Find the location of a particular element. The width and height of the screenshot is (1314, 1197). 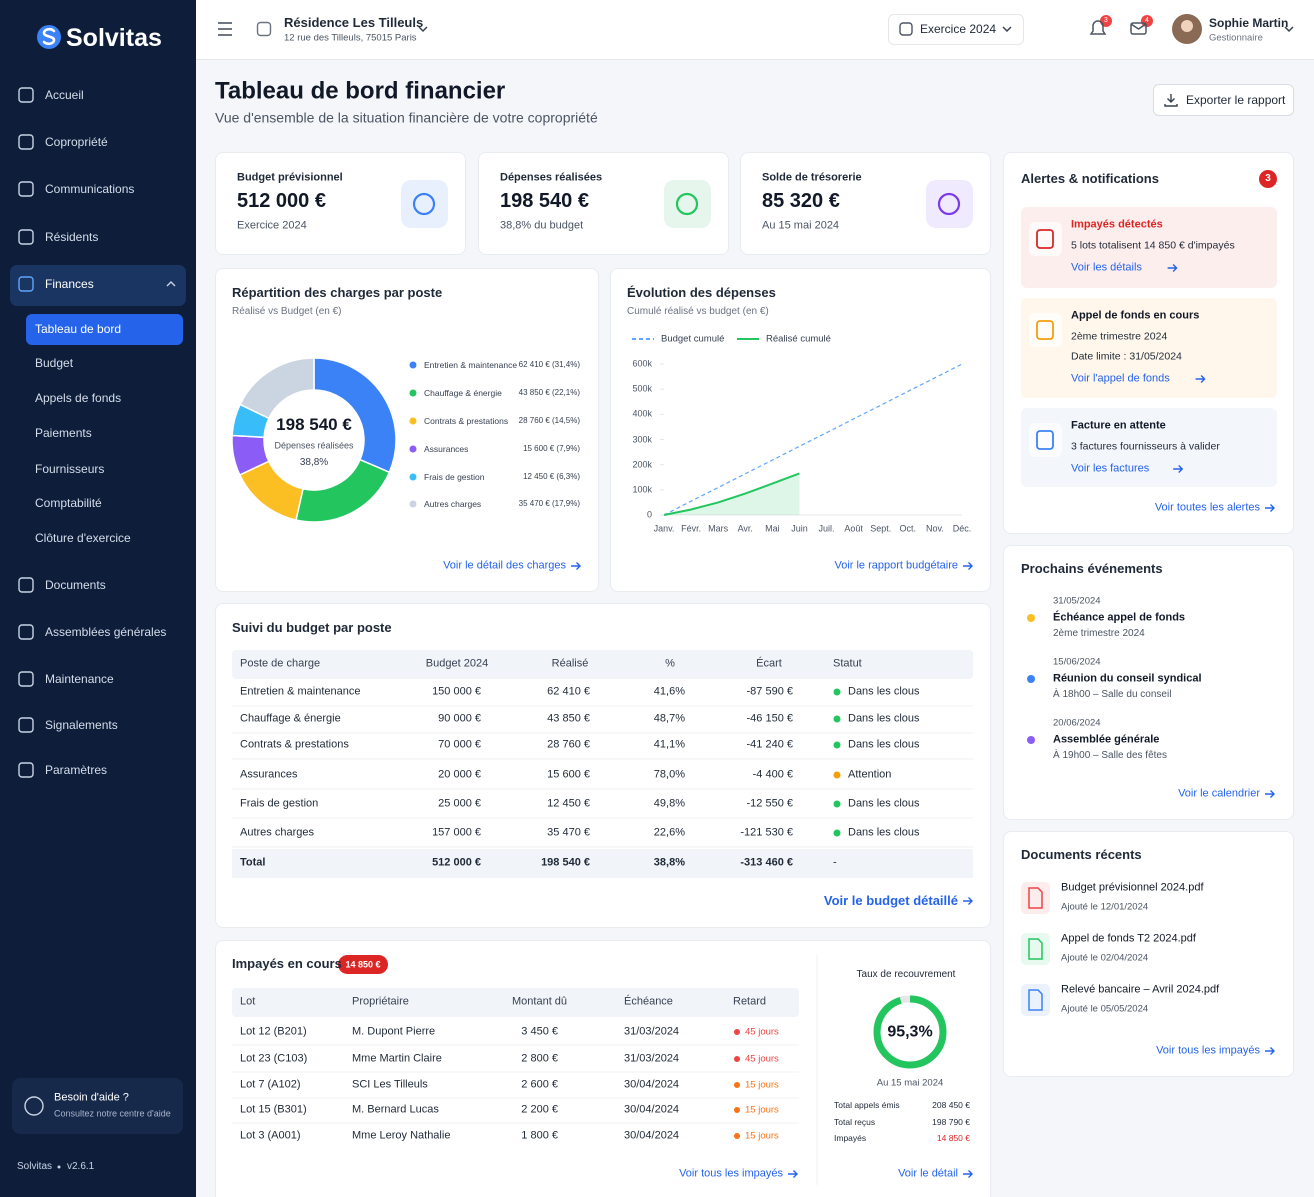

table-cell: Lot 7 (A102) is located at coordinates (270, 1084).